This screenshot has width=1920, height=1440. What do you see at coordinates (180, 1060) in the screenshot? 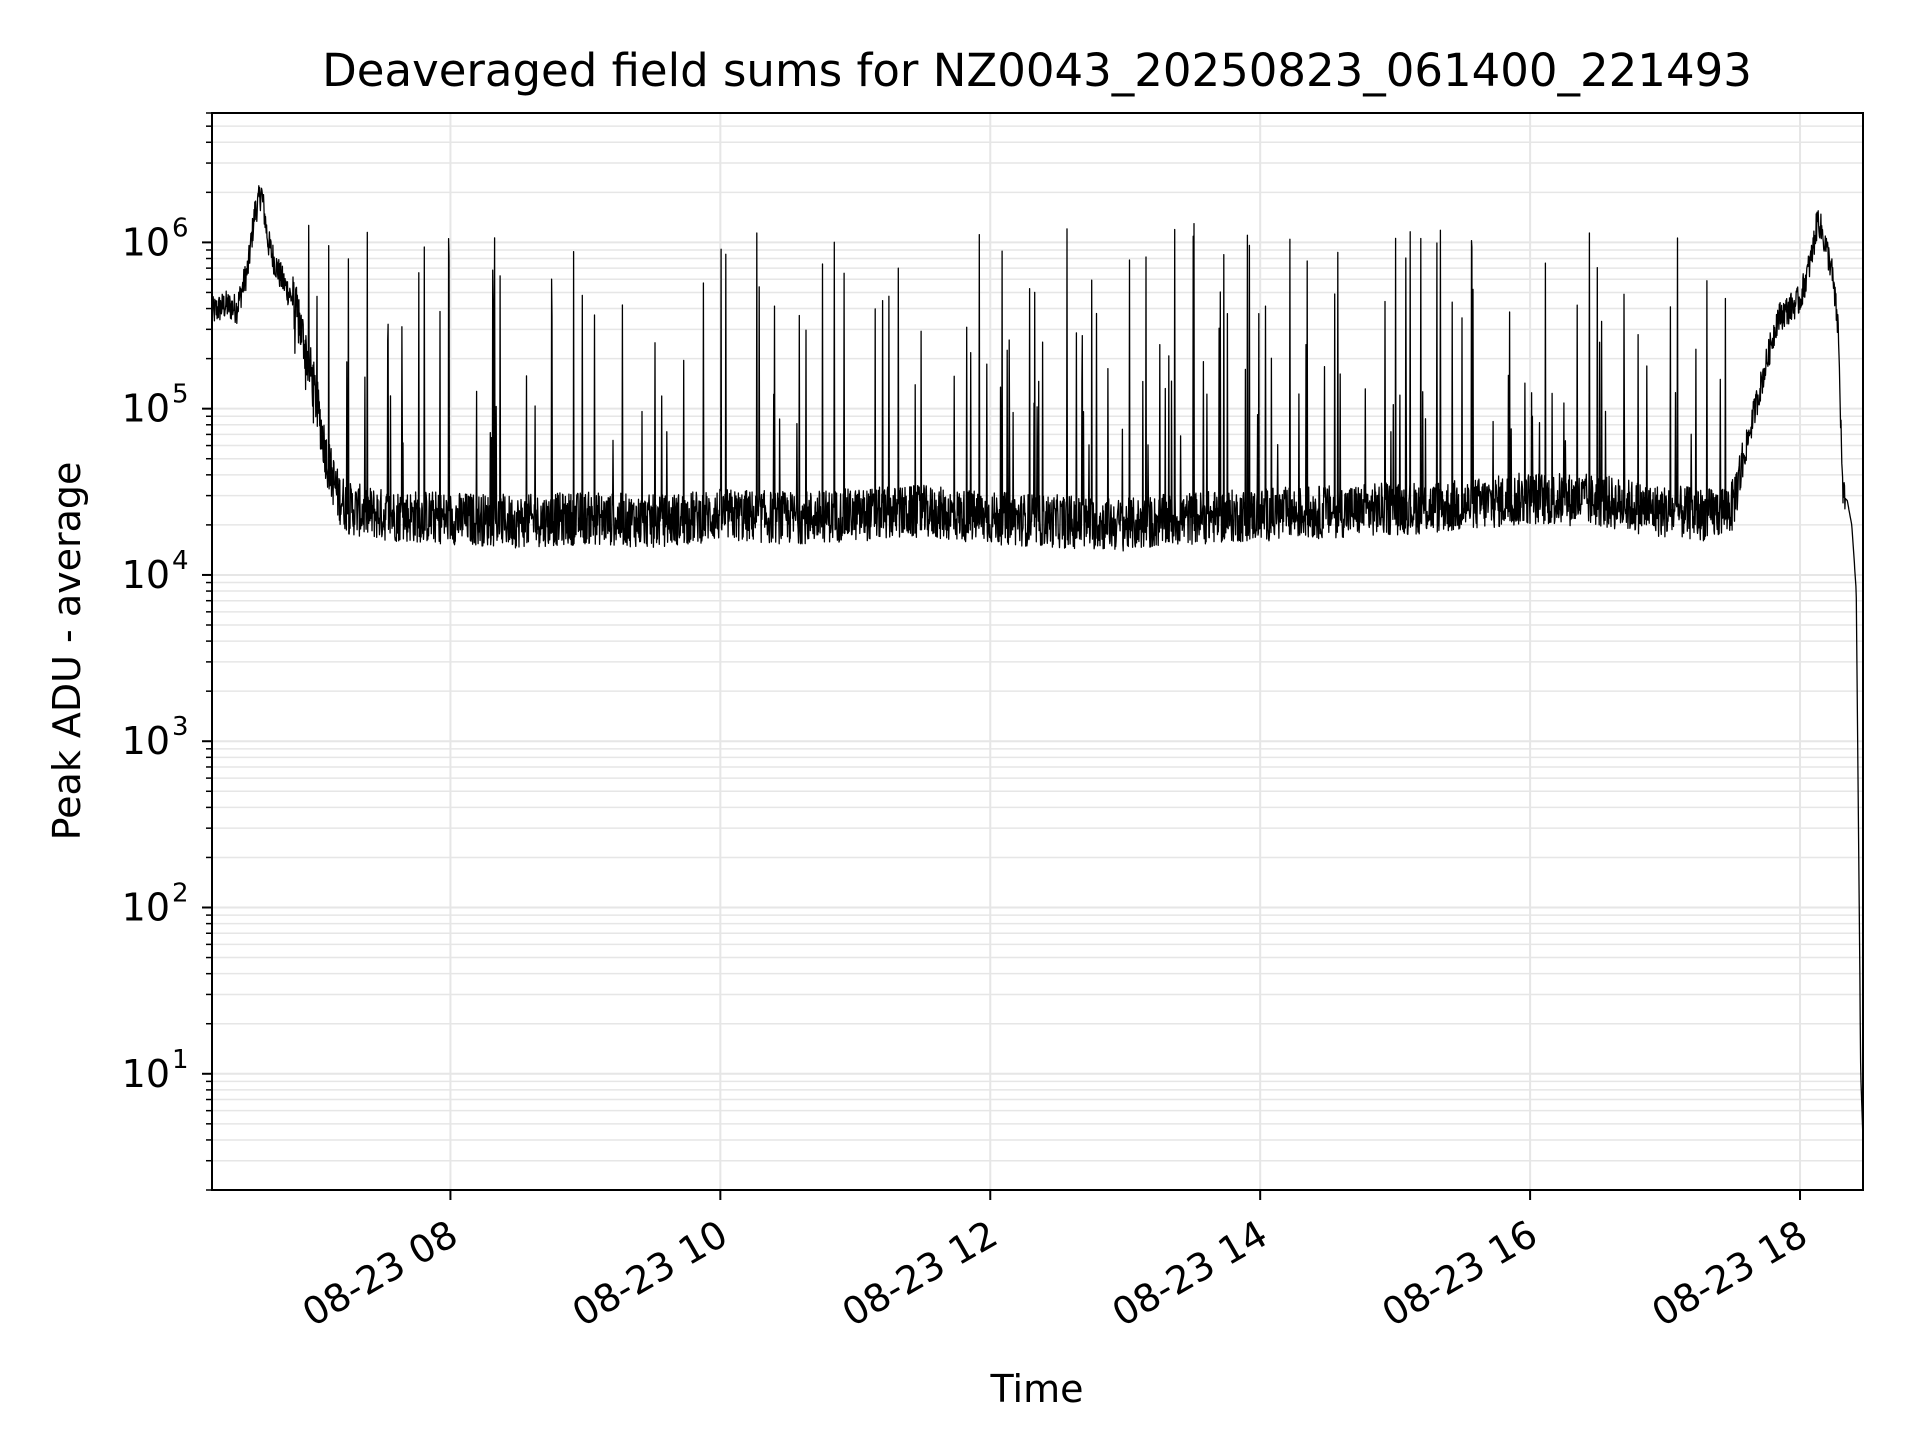
I see `y-tick-exponent: 1` at bounding box center [180, 1060].